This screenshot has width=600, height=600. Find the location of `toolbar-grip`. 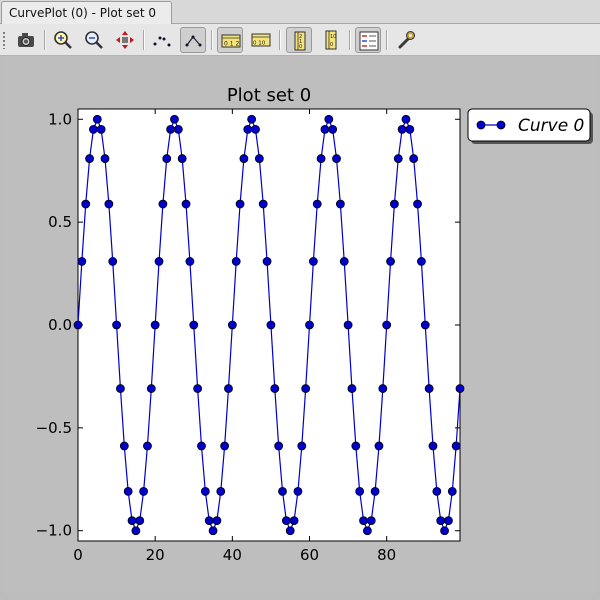

toolbar-grip is located at coordinates (4, 40).